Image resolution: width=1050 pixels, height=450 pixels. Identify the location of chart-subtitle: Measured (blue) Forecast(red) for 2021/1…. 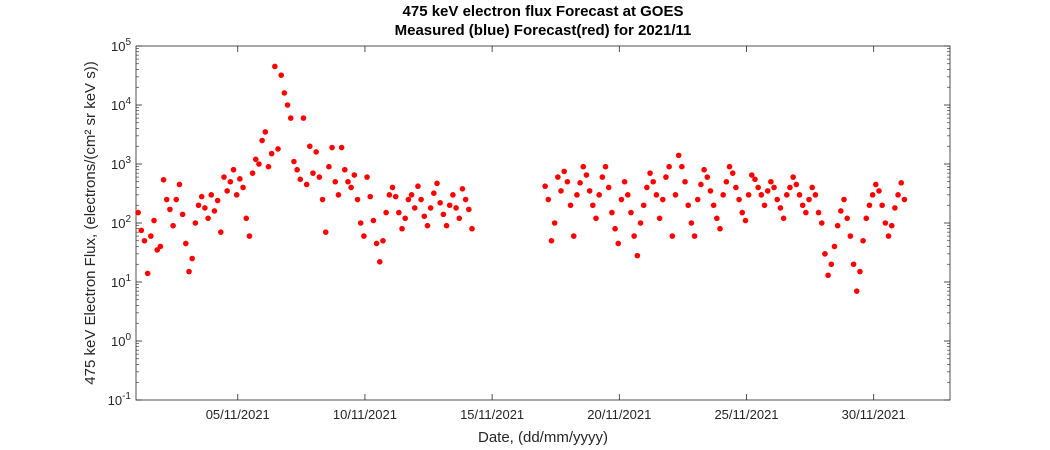
(543, 30).